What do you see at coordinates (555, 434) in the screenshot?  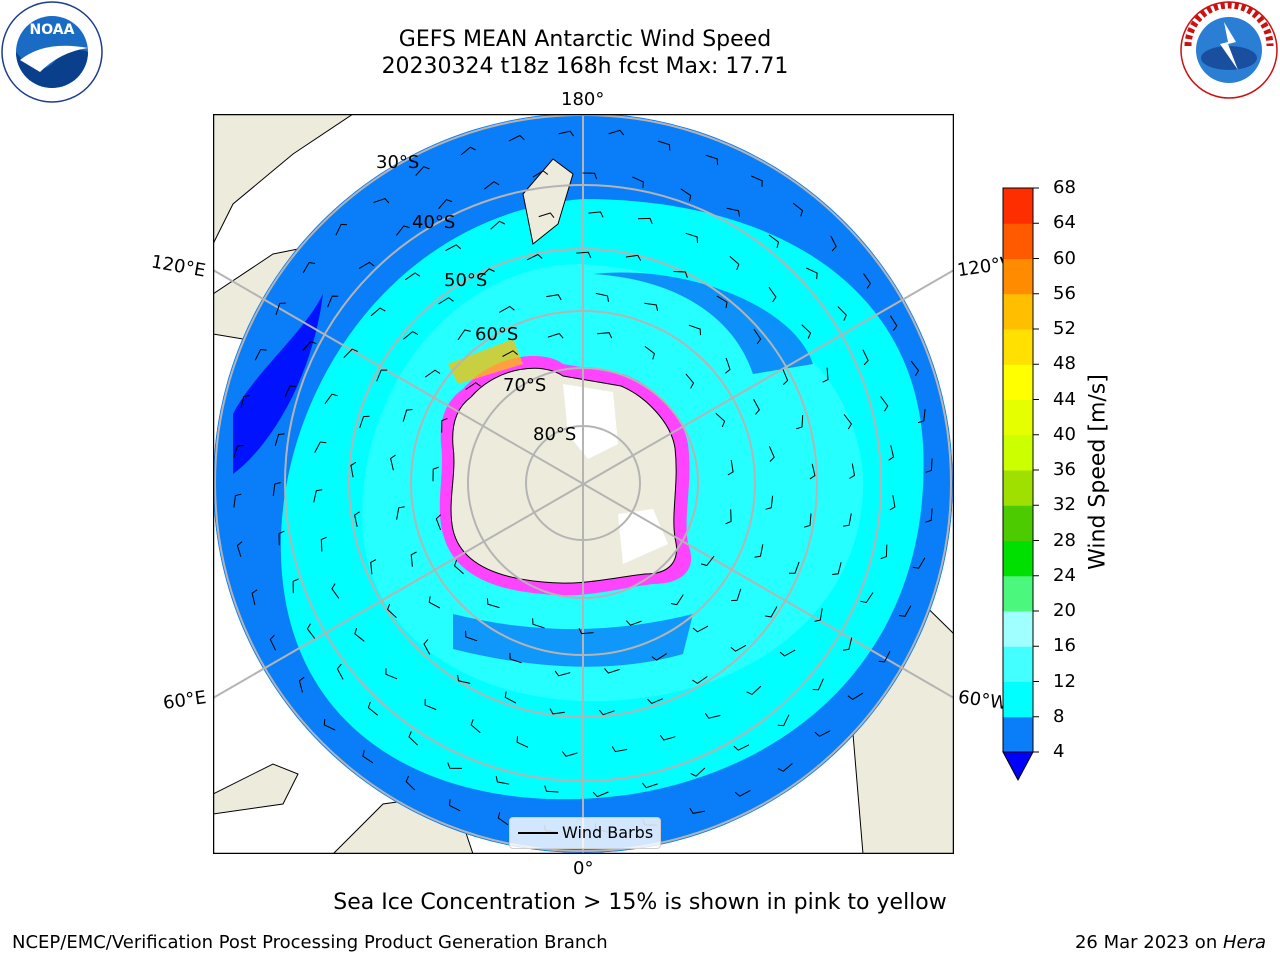 I see `lat-label-80s: 80°S` at bounding box center [555, 434].